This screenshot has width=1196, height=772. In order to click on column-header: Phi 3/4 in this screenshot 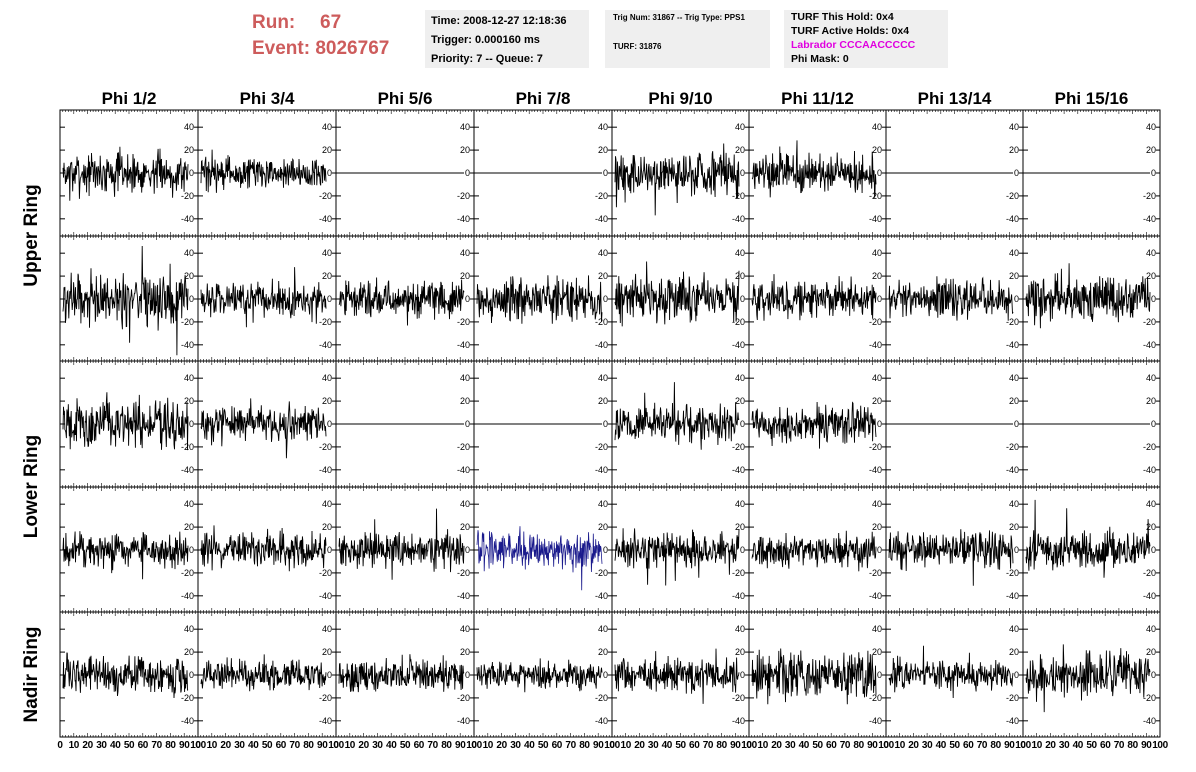, I will do `click(267, 98)`.